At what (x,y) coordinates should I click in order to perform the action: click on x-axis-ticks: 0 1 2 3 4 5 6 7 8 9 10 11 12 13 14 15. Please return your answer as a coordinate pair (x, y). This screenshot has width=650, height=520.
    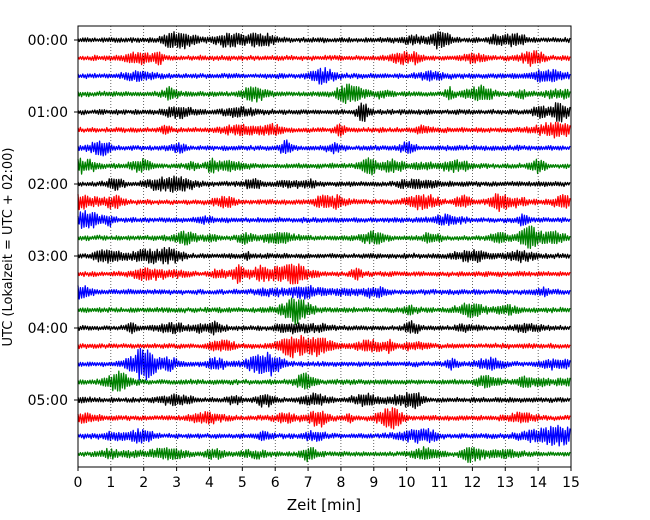
    Looking at the image, I should click on (327, 479).